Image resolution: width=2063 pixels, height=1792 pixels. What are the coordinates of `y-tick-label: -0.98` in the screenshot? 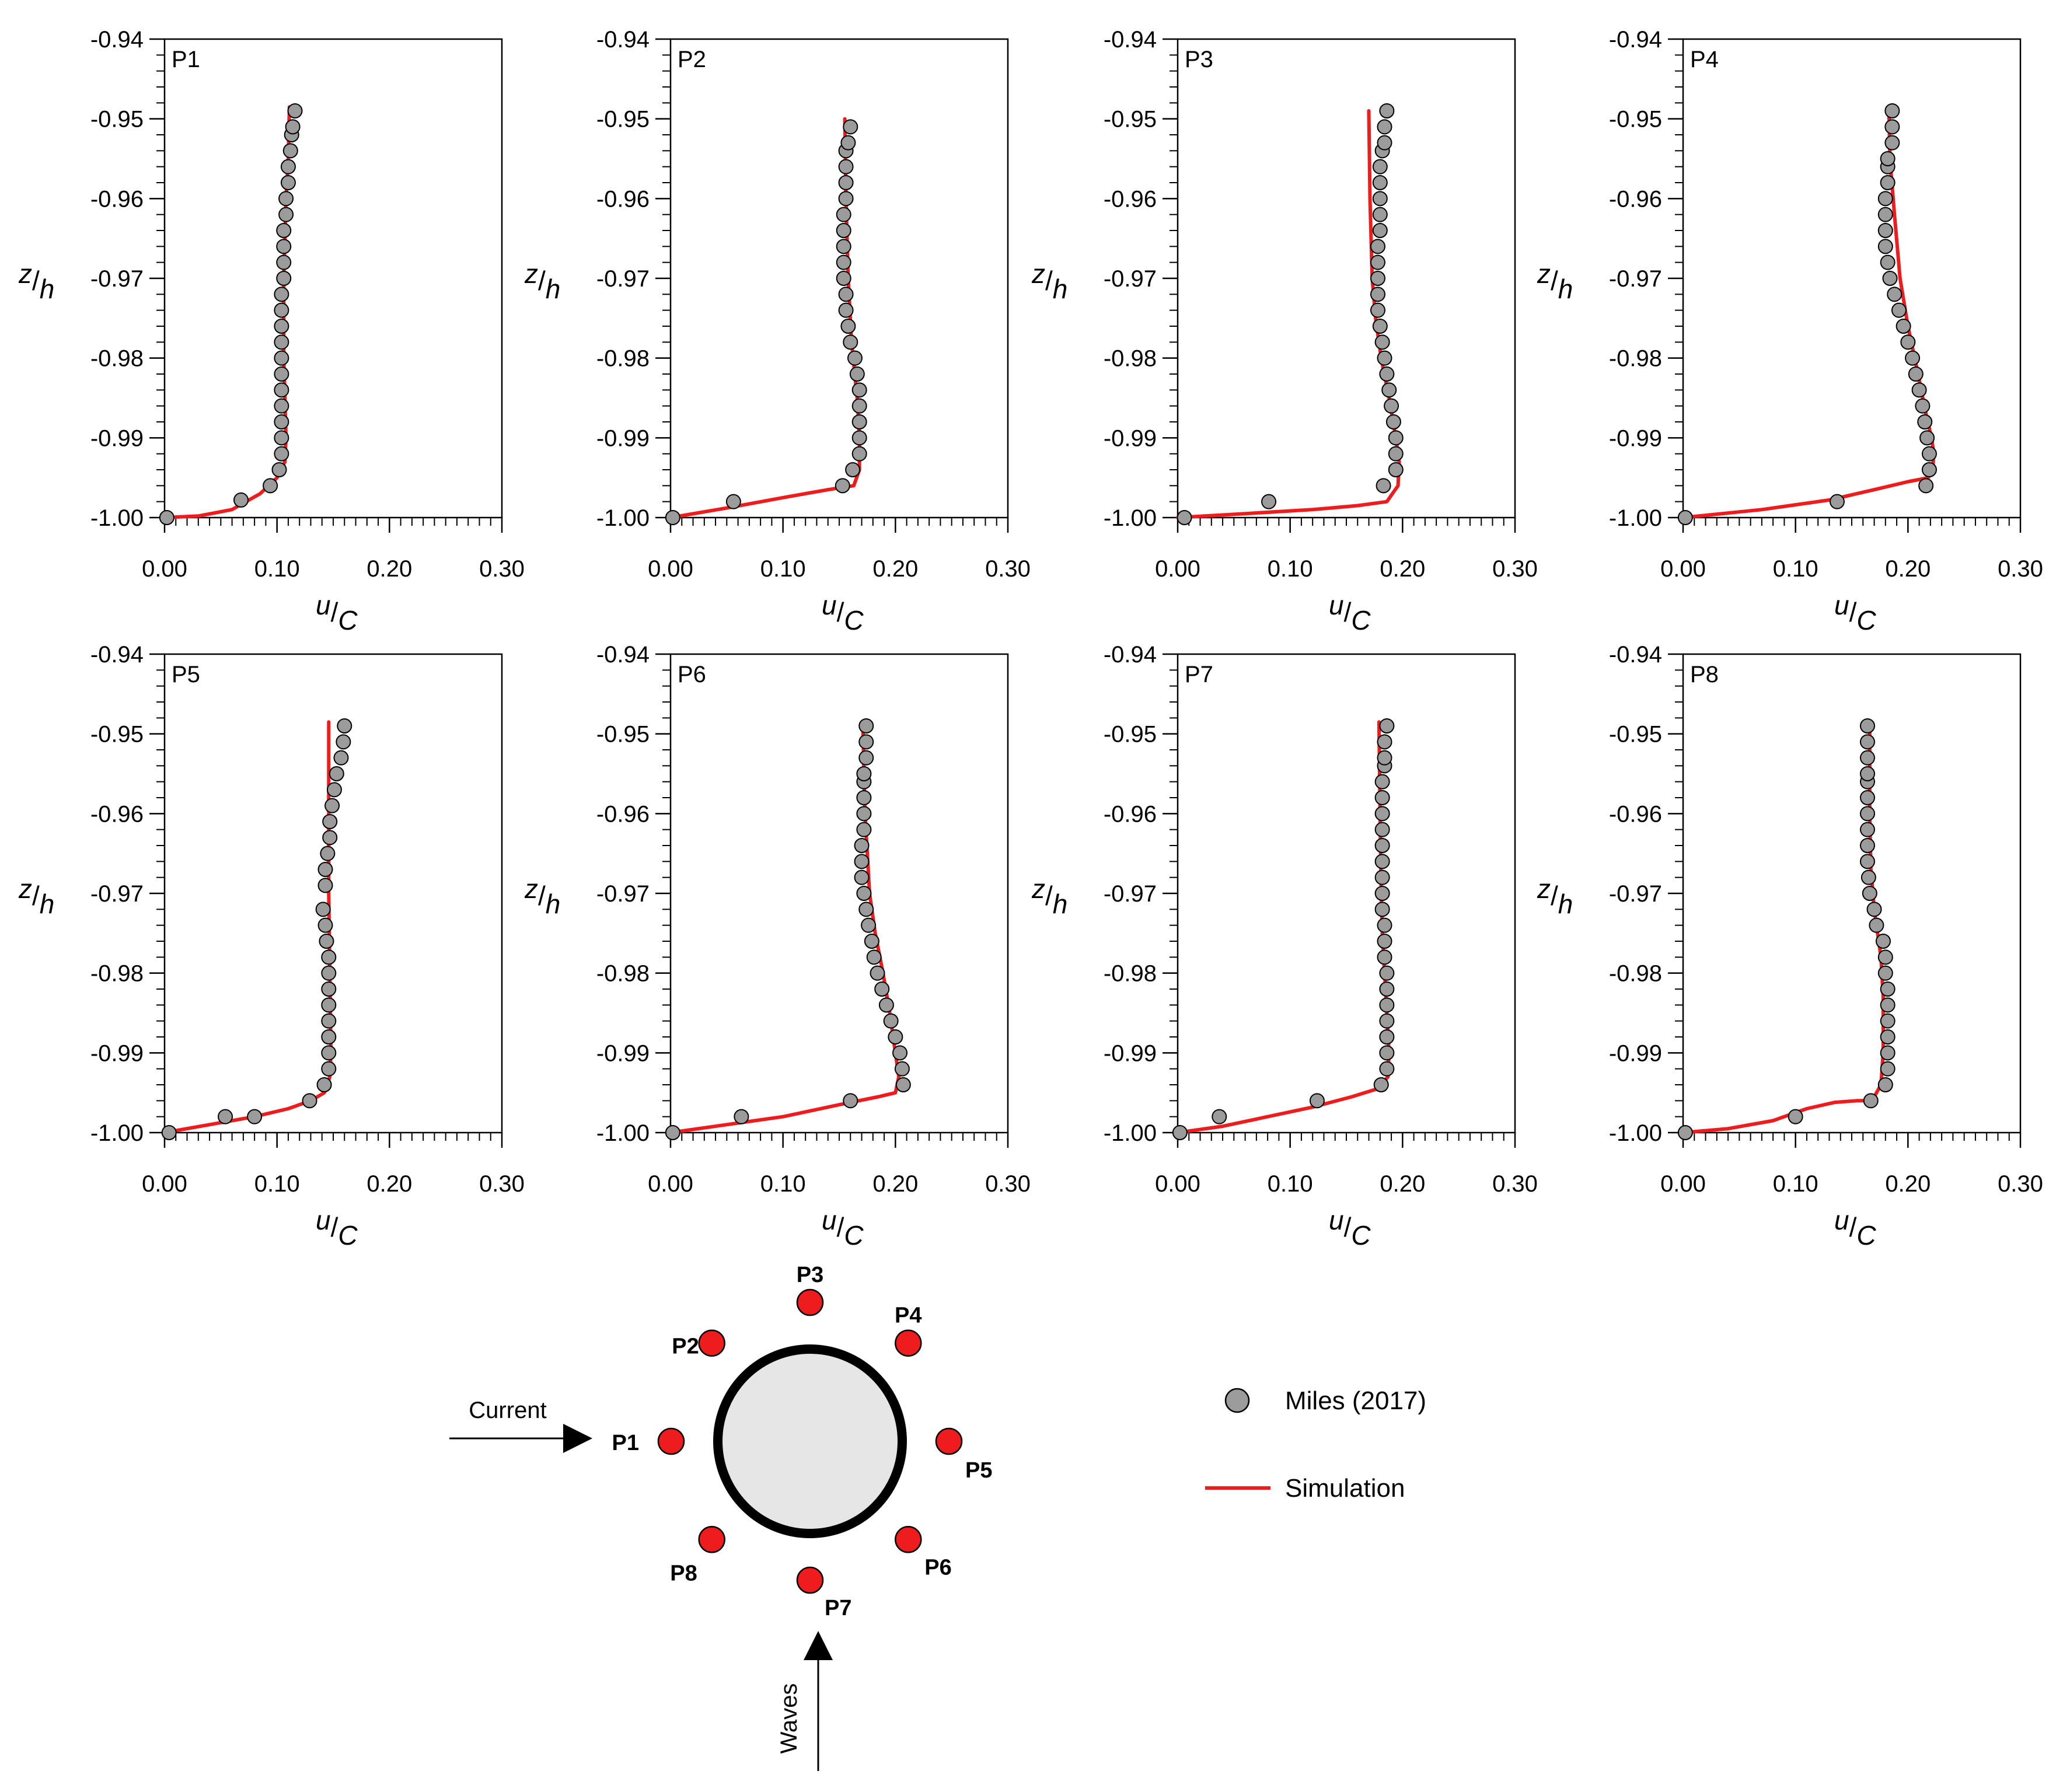 It's located at (117, 974).